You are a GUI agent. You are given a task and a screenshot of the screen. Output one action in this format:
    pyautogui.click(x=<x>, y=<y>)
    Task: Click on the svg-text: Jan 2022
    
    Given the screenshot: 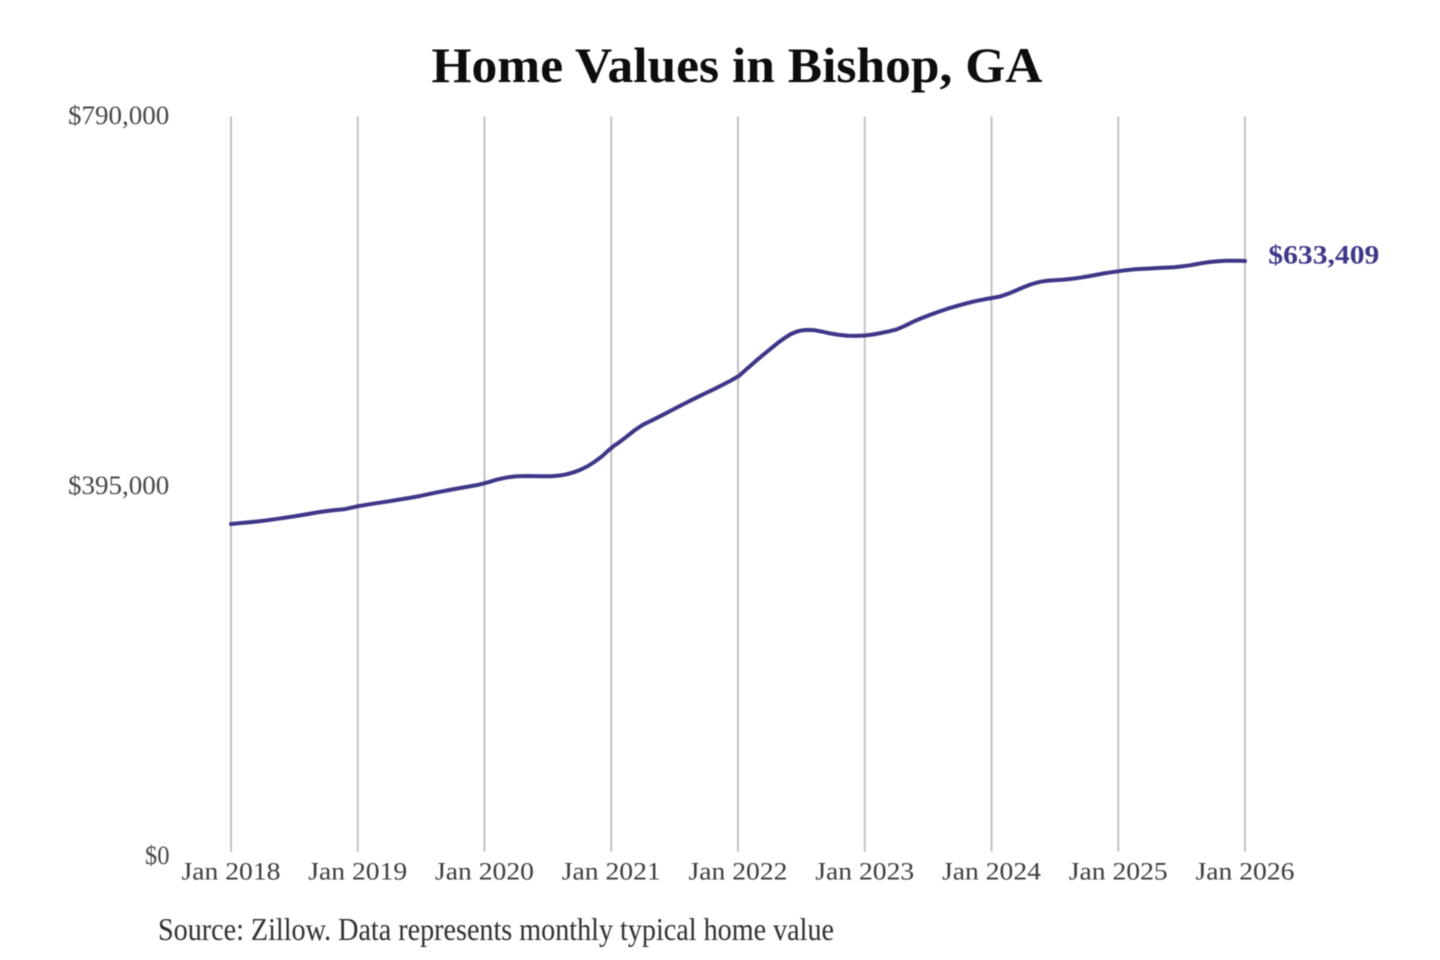 What is the action you would take?
    pyautogui.click(x=738, y=872)
    